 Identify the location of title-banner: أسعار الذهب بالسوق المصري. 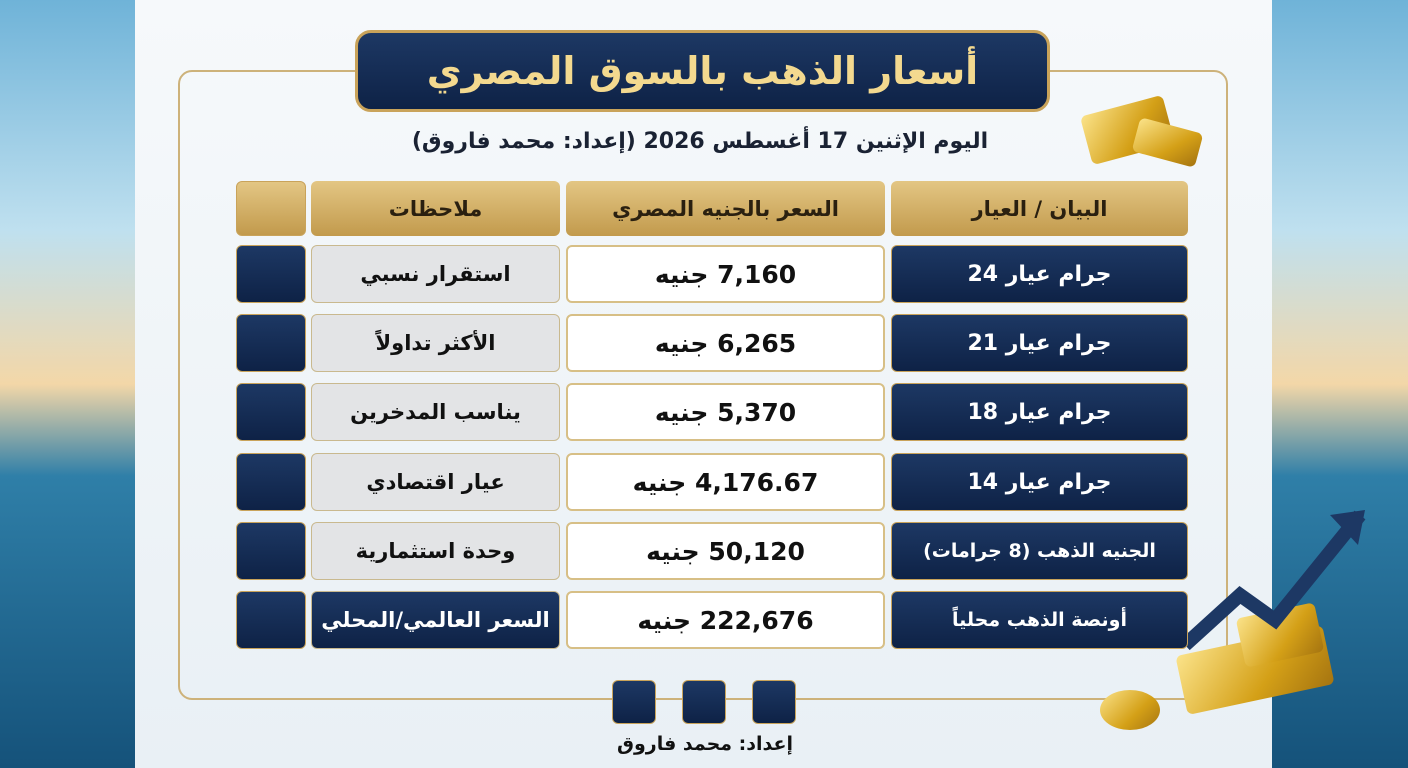
(702, 71).